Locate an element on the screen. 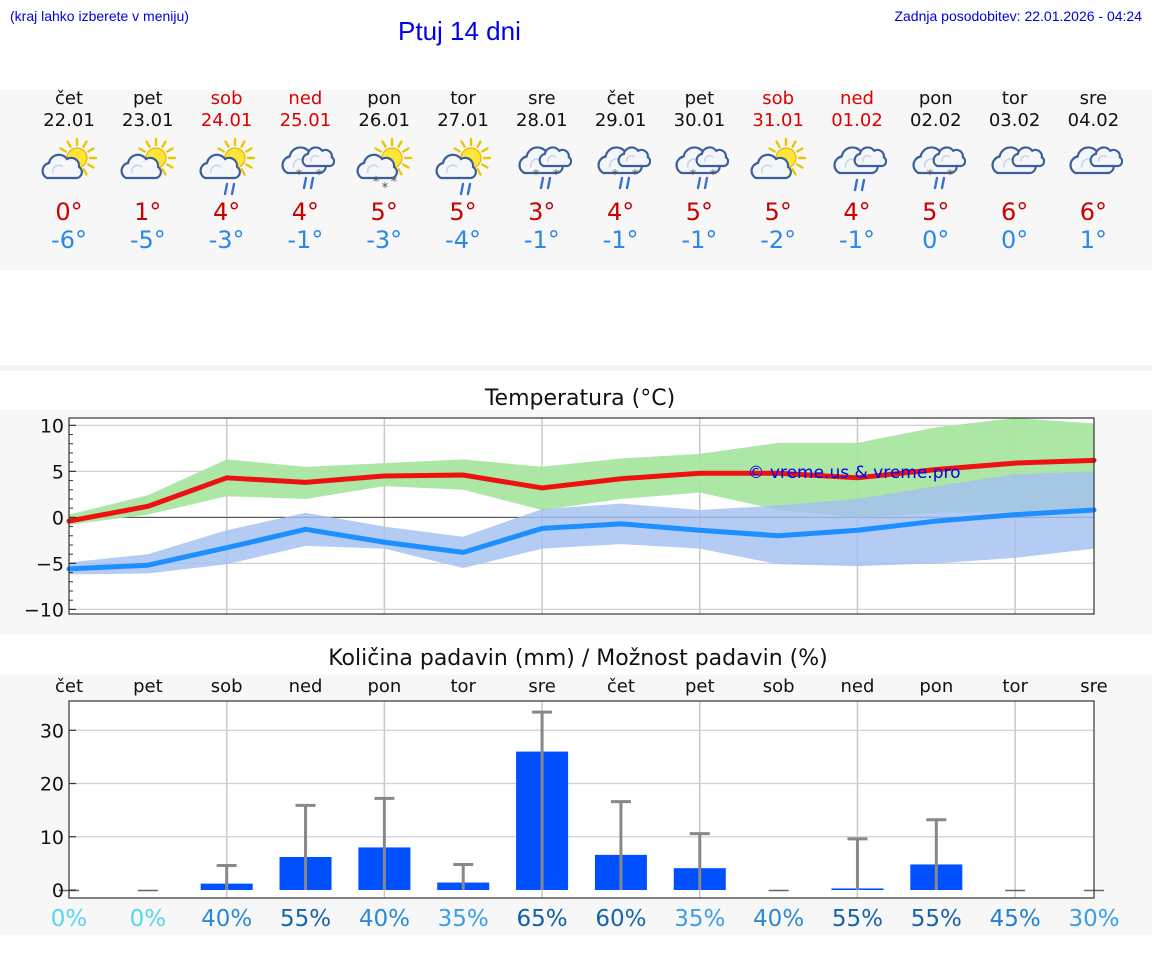  forecast-day: sre 28.01 * * 3° -1° is located at coordinates (542, 171).